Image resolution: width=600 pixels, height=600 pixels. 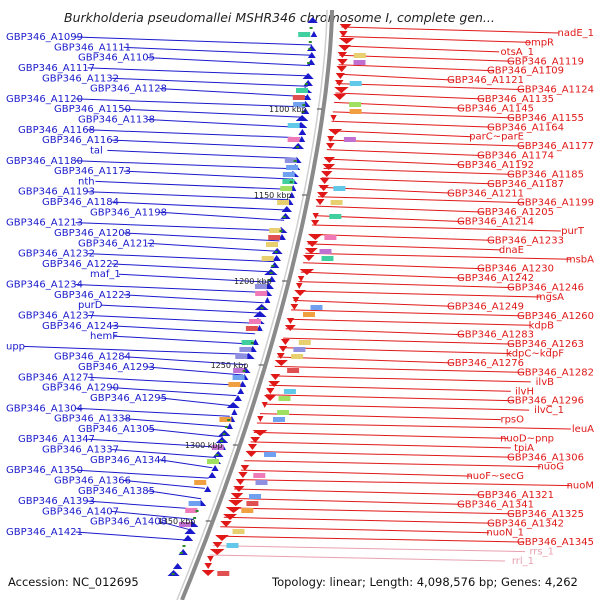 I want to click on gene-label: GBP346_A1366, so click(x=92, y=480).